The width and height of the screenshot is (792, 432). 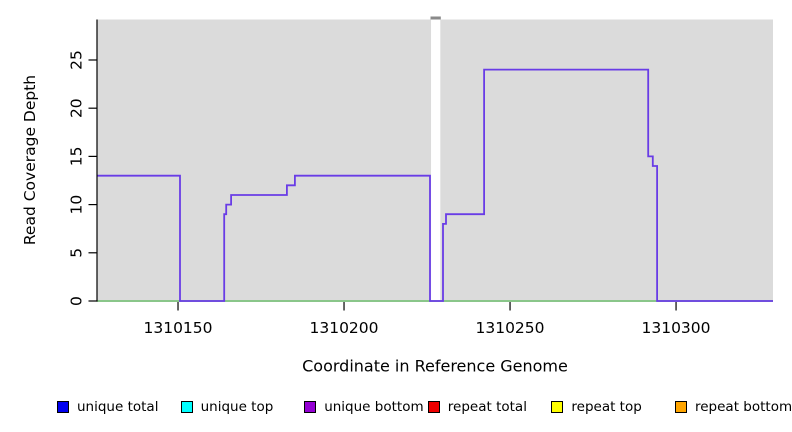 What do you see at coordinates (77, 301) in the screenshot?
I see `y-tick-label: 0` at bounding box center [77, 301].